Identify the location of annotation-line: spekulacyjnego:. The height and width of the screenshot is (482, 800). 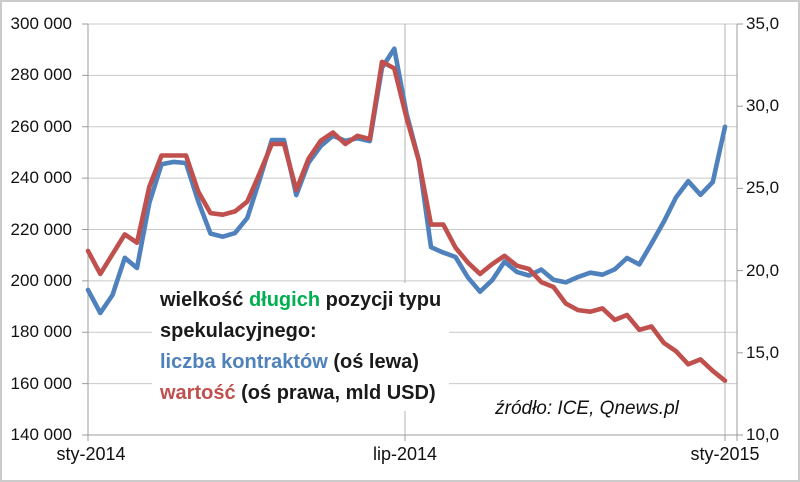
(300, 331).